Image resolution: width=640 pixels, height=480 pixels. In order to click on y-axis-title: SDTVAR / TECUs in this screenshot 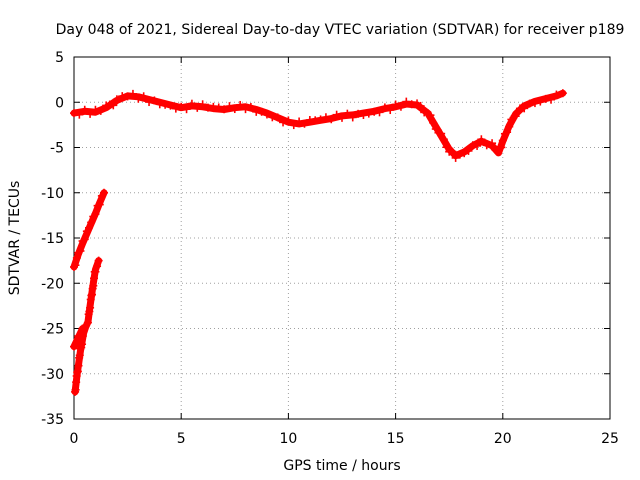, I will do `click(15, 238)`.